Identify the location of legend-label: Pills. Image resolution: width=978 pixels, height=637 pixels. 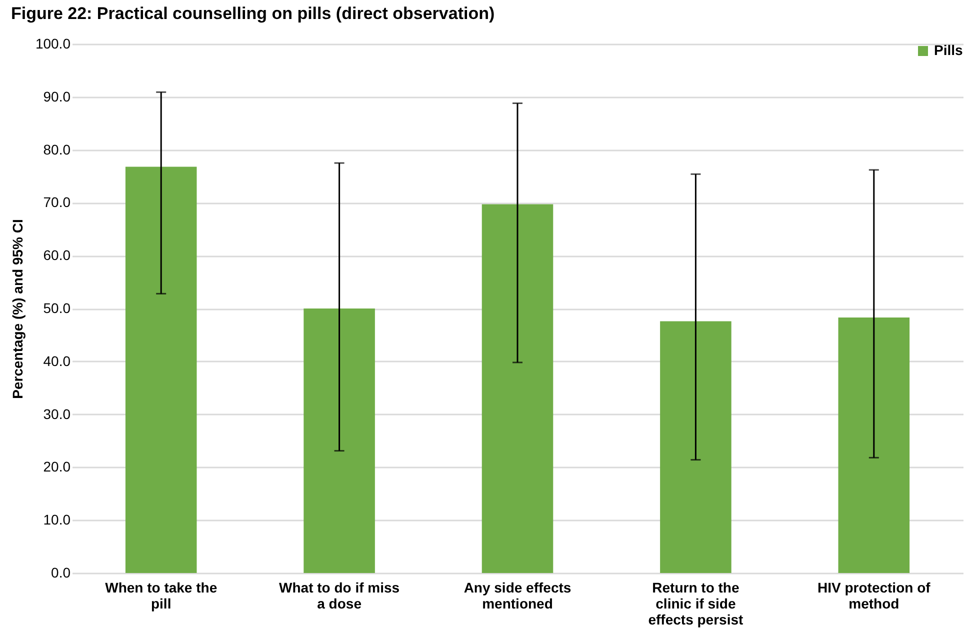
(949, 50).